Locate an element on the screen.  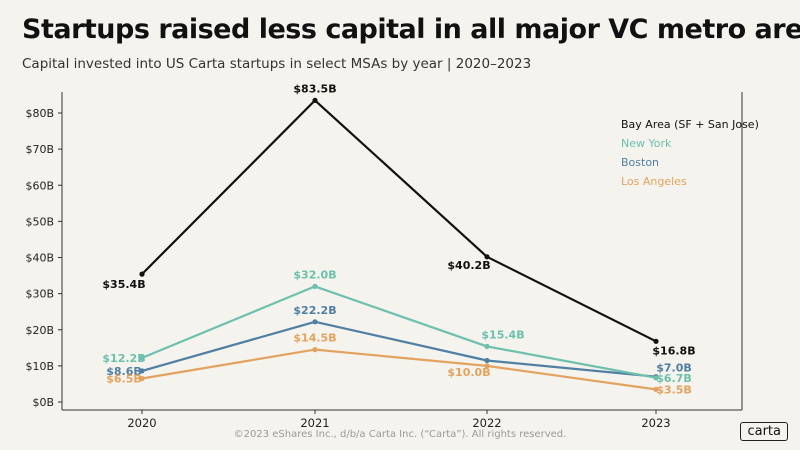
data-label: $10.0B is located at coordinates (468, 372).